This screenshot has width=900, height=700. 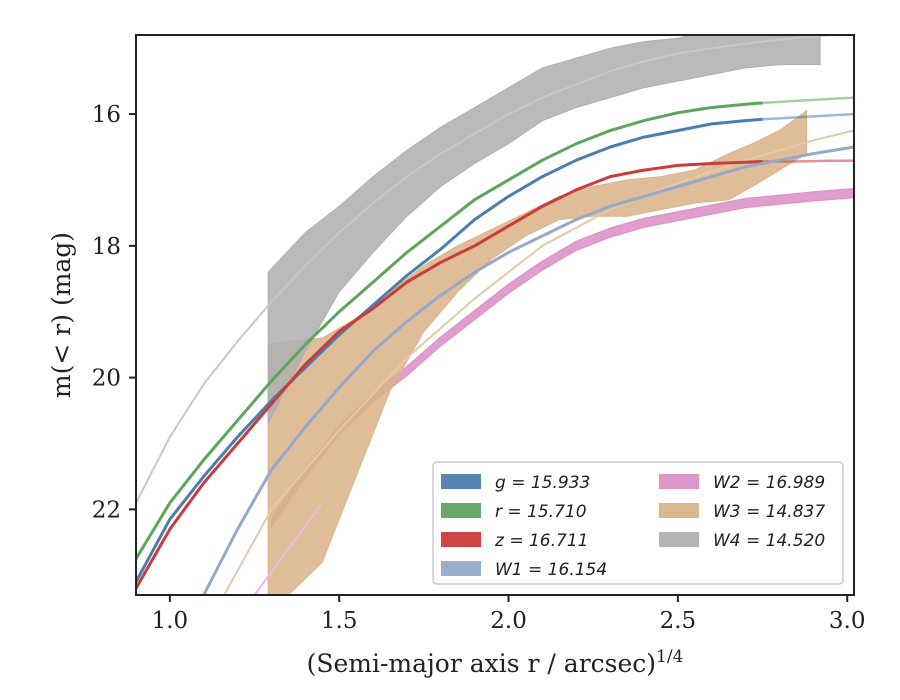 I want to click on legend-w3-label: W3 = 14.837, so click(x=769, y=512).